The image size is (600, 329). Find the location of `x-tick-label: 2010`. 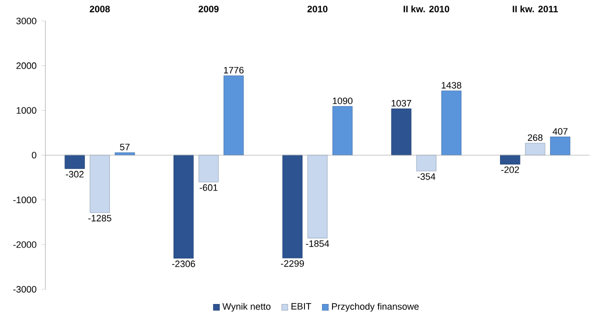

x-tick-label: 2010 is located at coordinates (317, 9).